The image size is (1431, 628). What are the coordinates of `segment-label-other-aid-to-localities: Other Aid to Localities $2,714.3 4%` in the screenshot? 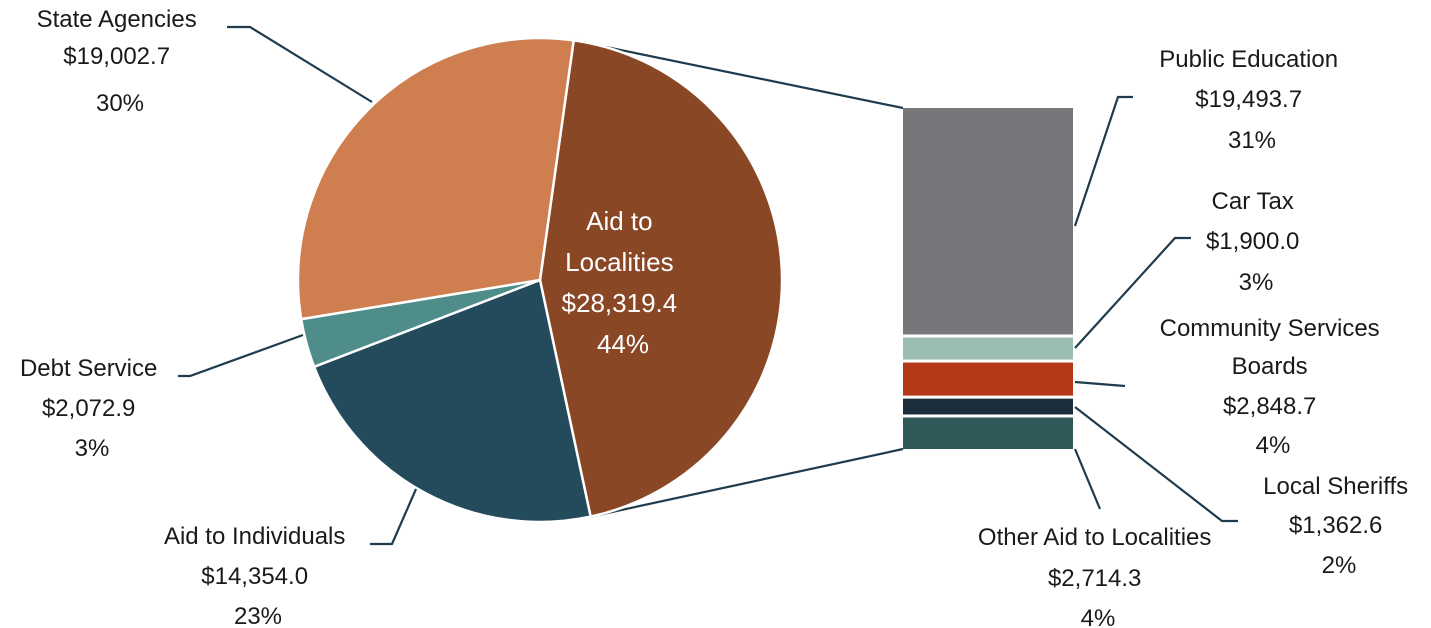 It's located at (1098, 576).